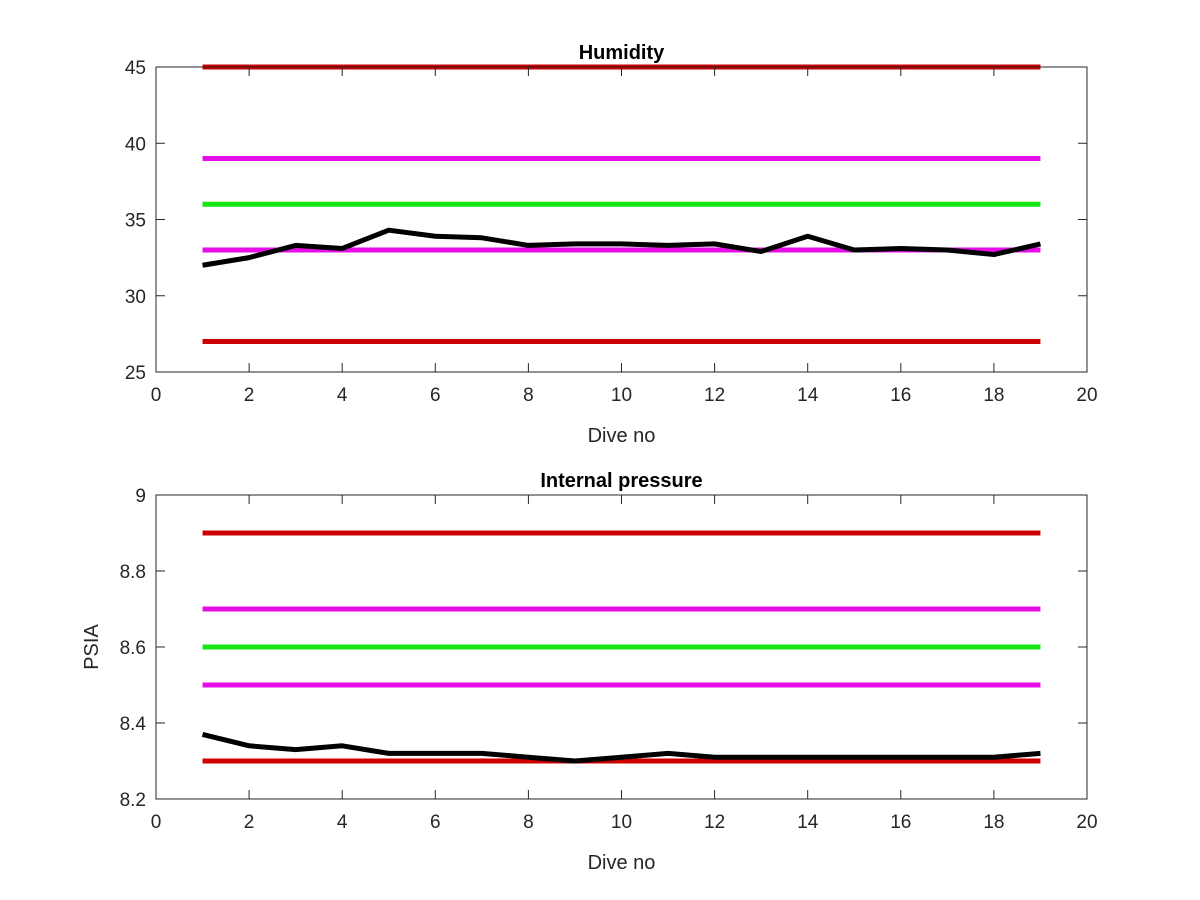 This screenshot has width=1200, height=900. Describe the element at coordinates (133, 572) in the screenshot. I see `y-tick-label: 8.8` at that location.